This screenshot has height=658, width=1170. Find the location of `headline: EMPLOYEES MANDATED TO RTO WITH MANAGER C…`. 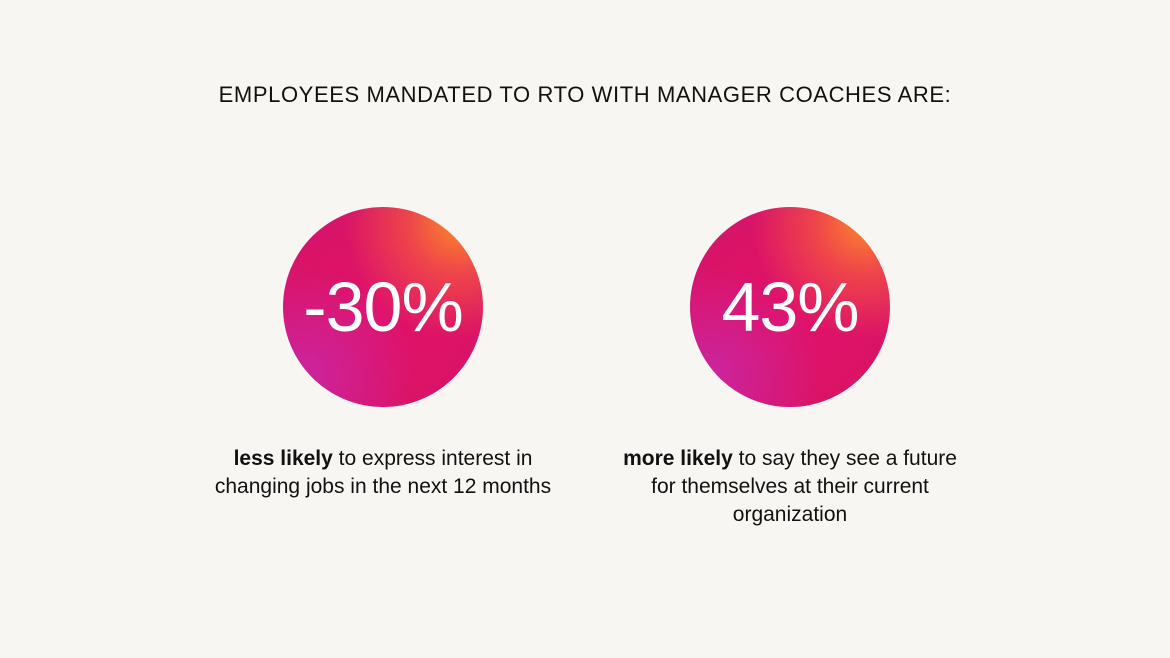

headline: EMPLOYEES MANDATED TO RTO WITH MANAGER C… is located at coordinates (585, 94).